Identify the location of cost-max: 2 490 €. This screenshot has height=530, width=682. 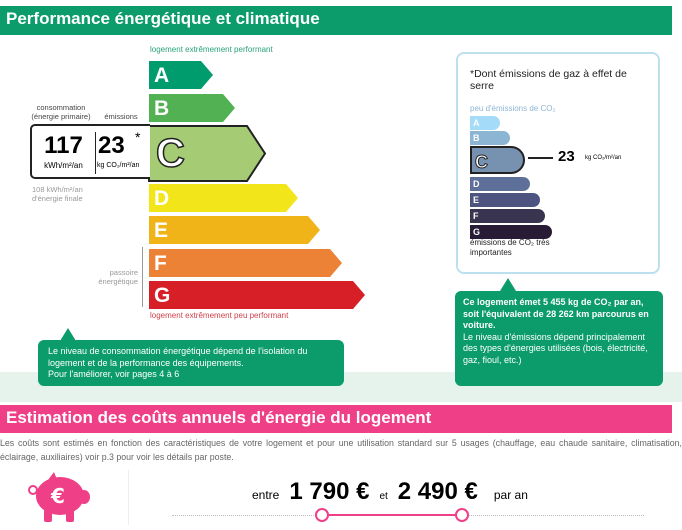
(437, 491).